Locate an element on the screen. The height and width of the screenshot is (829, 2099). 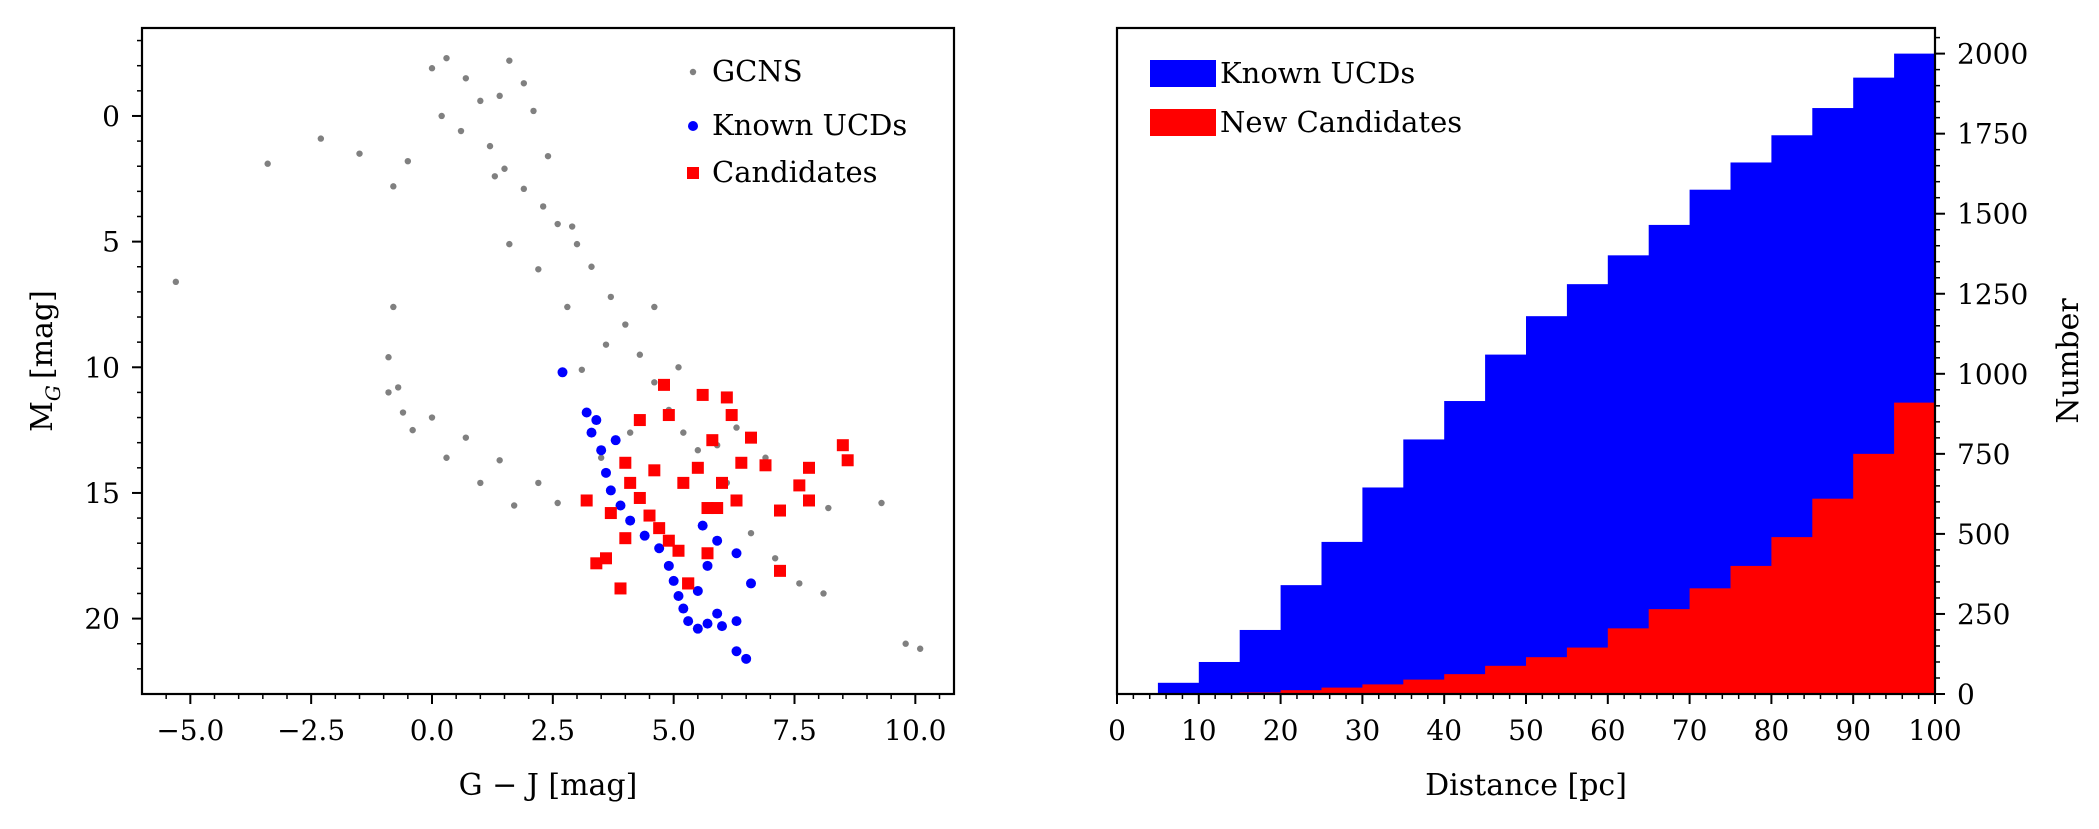
histogram-y-ticks: 0 250 500 750 1000 1250 1500 1750 2000 is located at coordinates (1981, 373).